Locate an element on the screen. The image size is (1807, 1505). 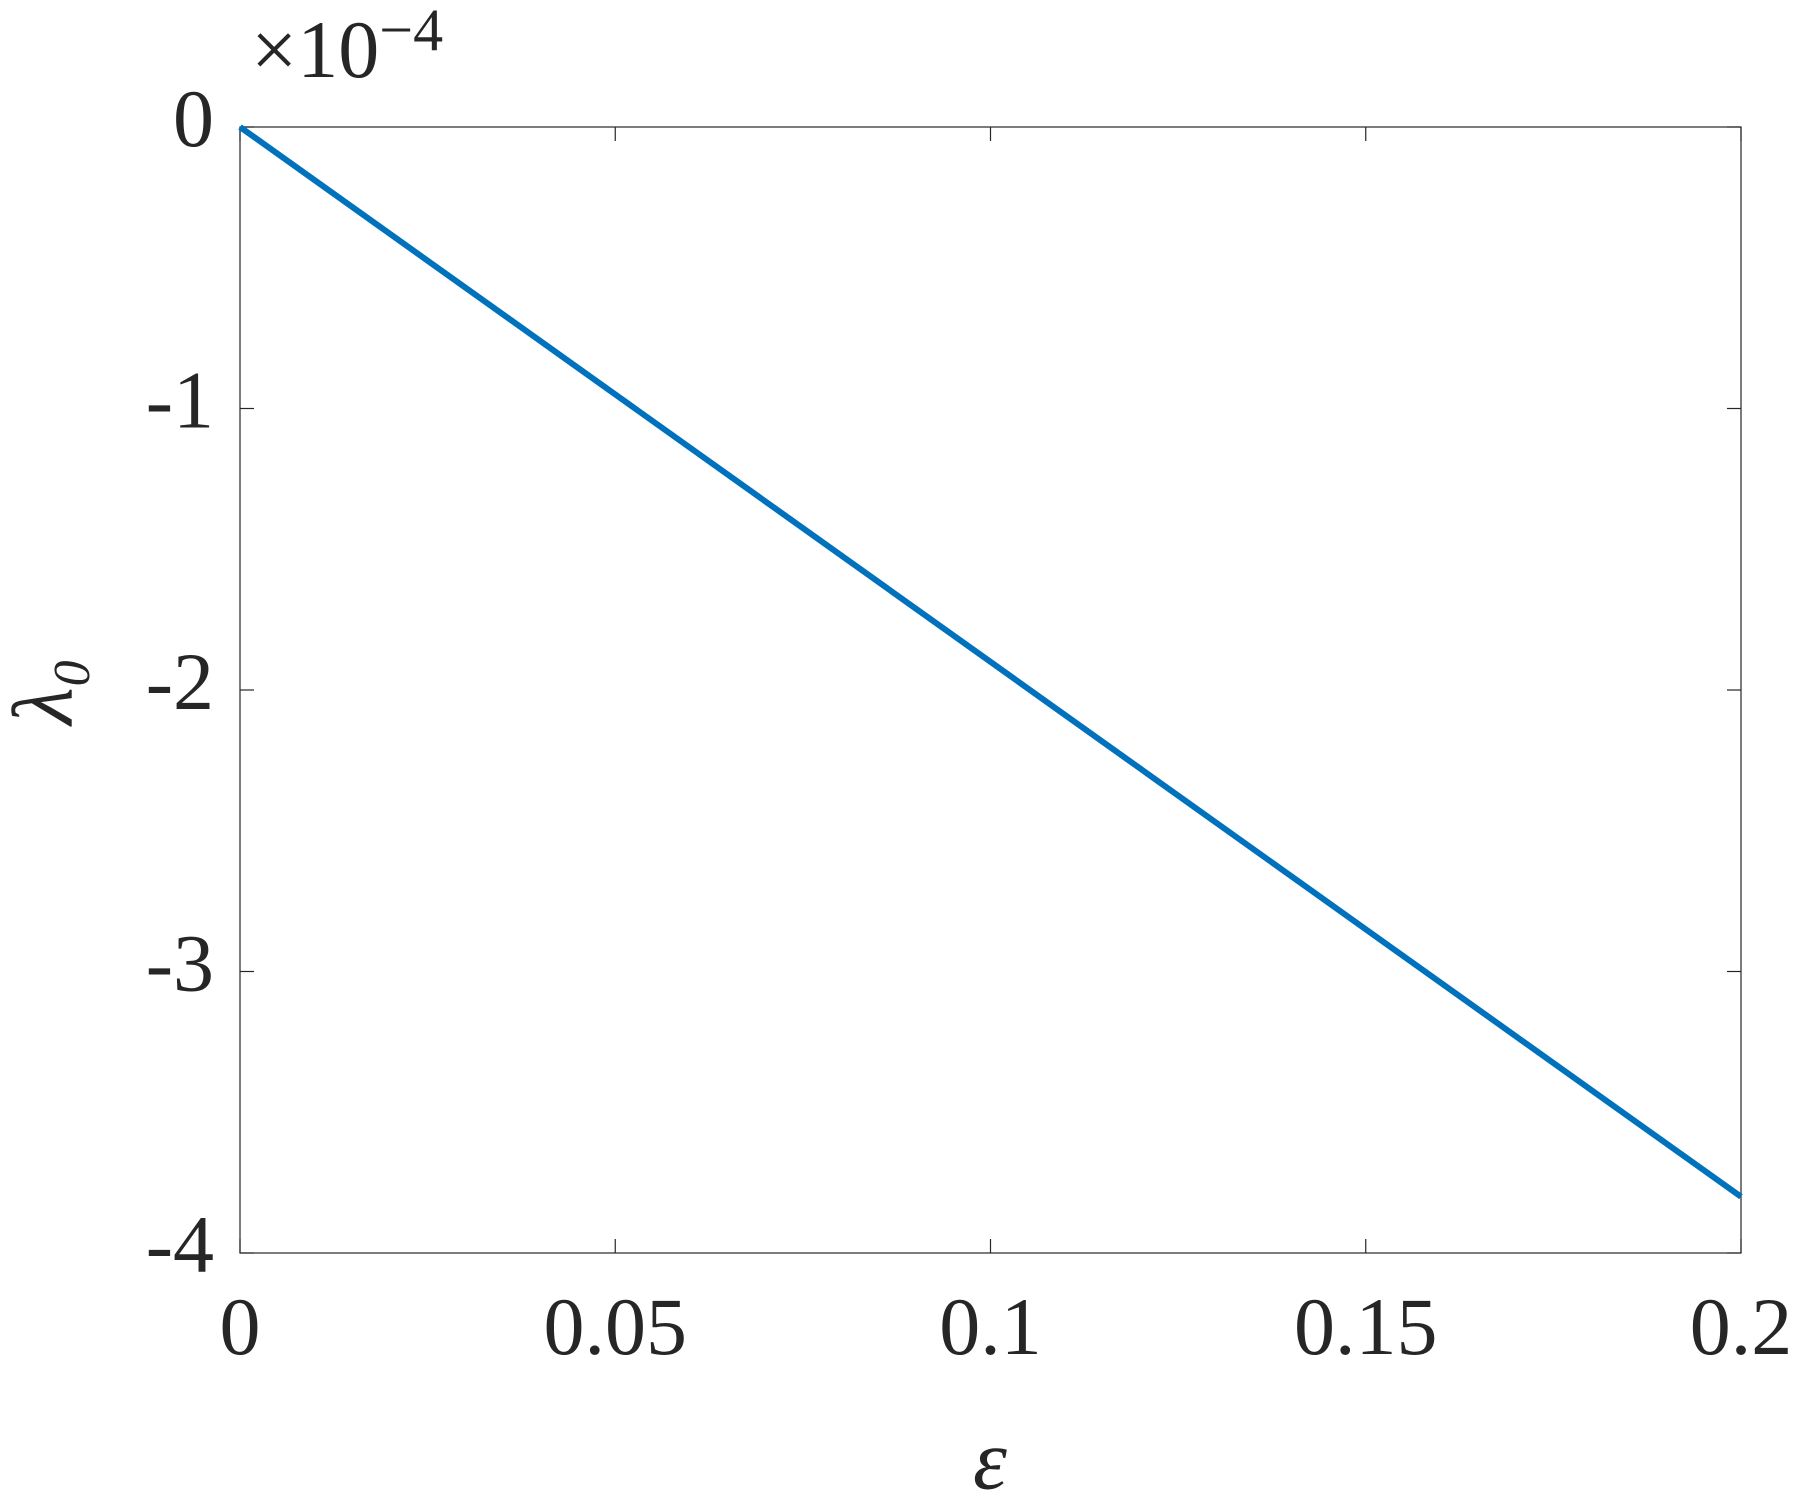
y-tick-label: -4 is located at coordinates (180, 1244).